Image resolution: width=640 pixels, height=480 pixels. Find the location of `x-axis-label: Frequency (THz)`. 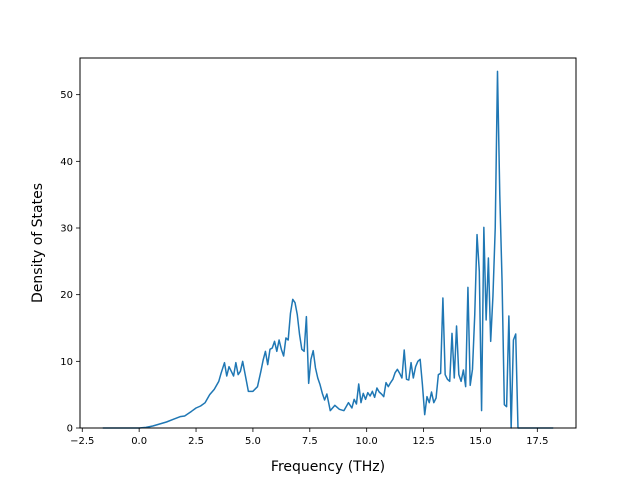

x-axis-label: Frequency (THz) is located at coordinates (328, 467).